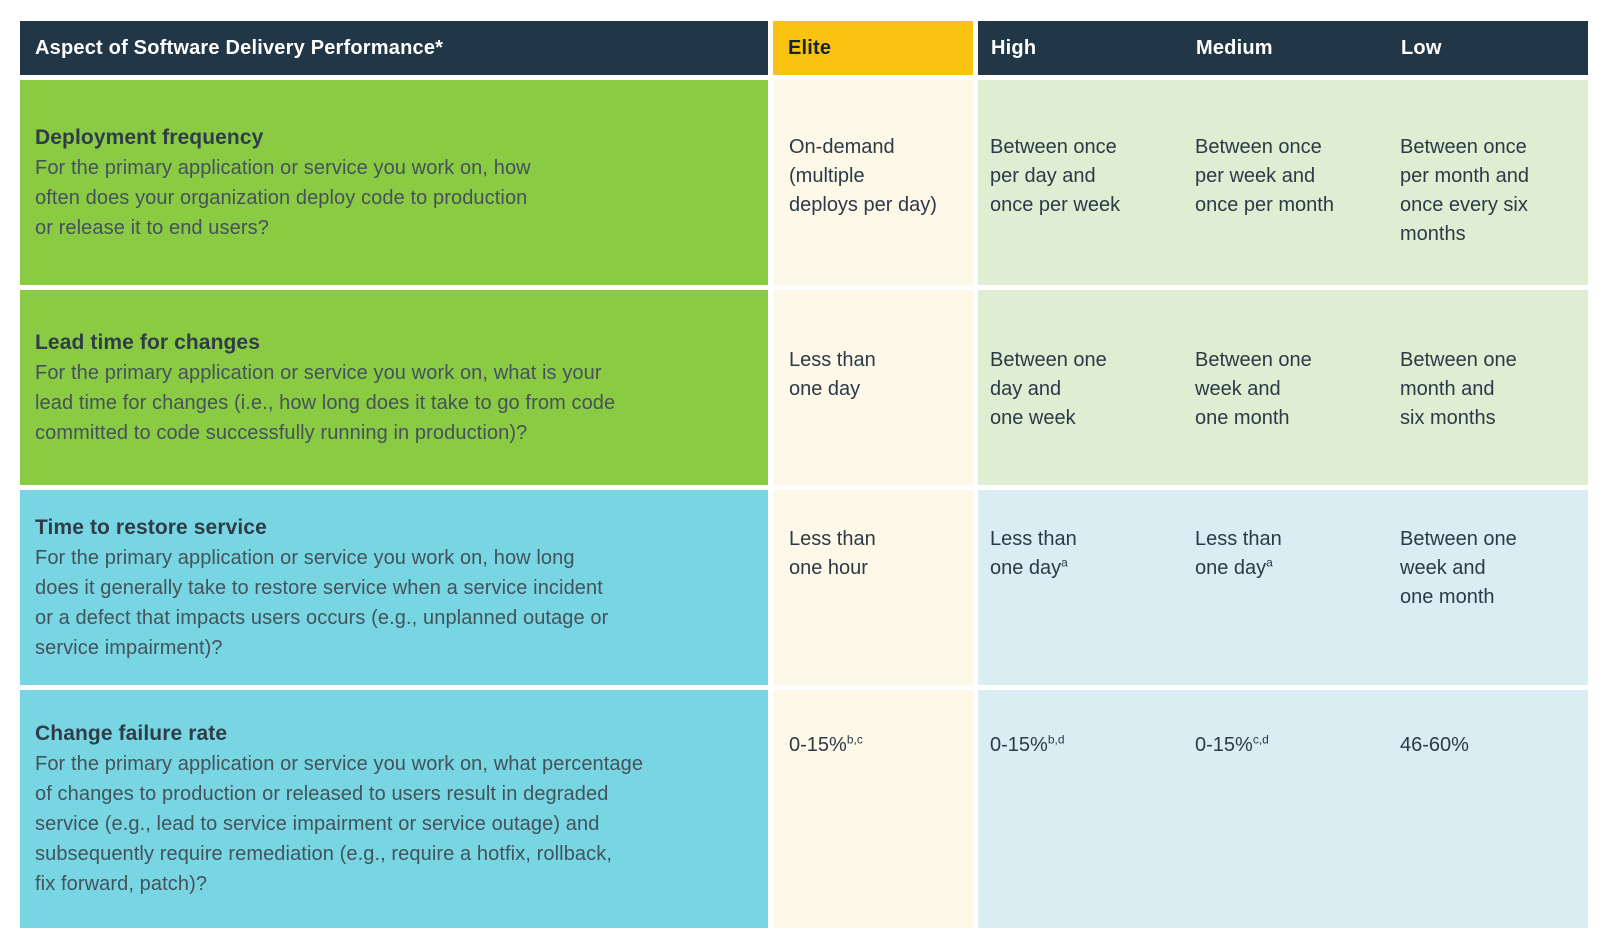 The width and height of the screenshot is (1600, 943). What do you see at coordinates (1080, 809) in the screenshot?
I see `high-value-cell: 0-15%b,d` at bounding box center [1080, 809].